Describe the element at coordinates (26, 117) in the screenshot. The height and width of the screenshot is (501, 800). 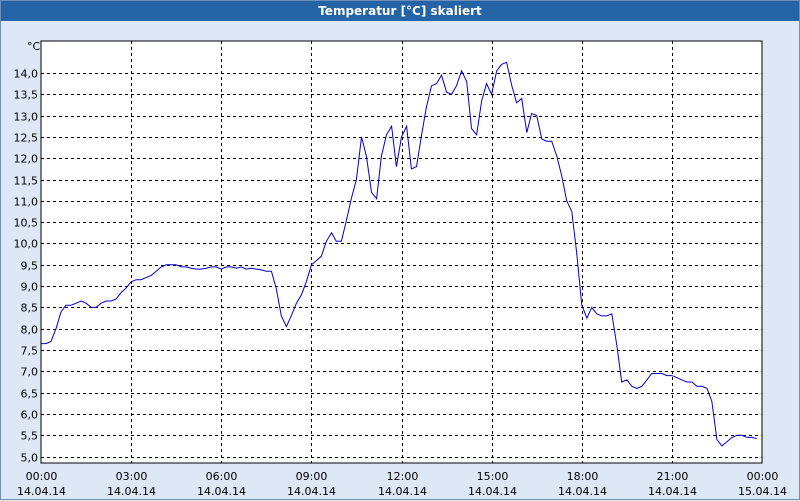
I see `y-tick-label: 13,0` at that location.